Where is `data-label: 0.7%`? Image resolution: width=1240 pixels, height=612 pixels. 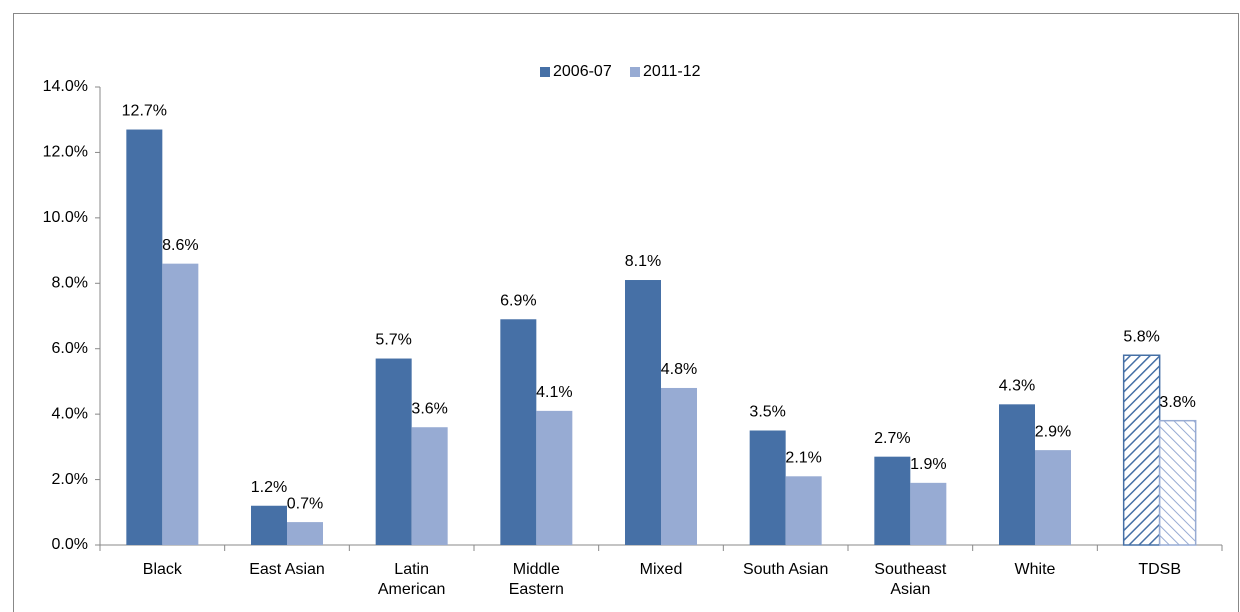
data-label: 0.7% is located at coordinates (305, 503).